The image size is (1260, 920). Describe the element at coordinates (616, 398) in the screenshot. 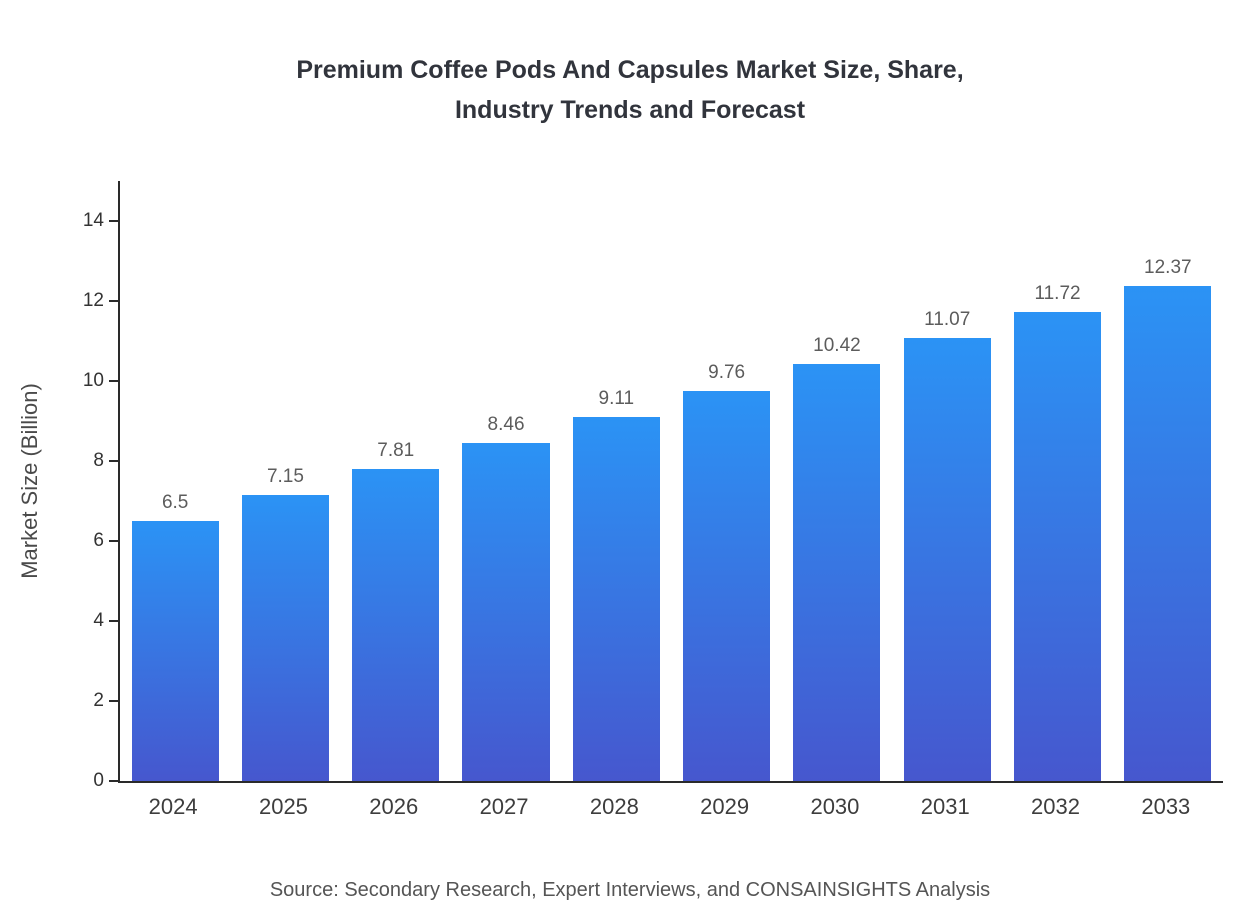

I see `bar-value-label: 9.11` at that location.